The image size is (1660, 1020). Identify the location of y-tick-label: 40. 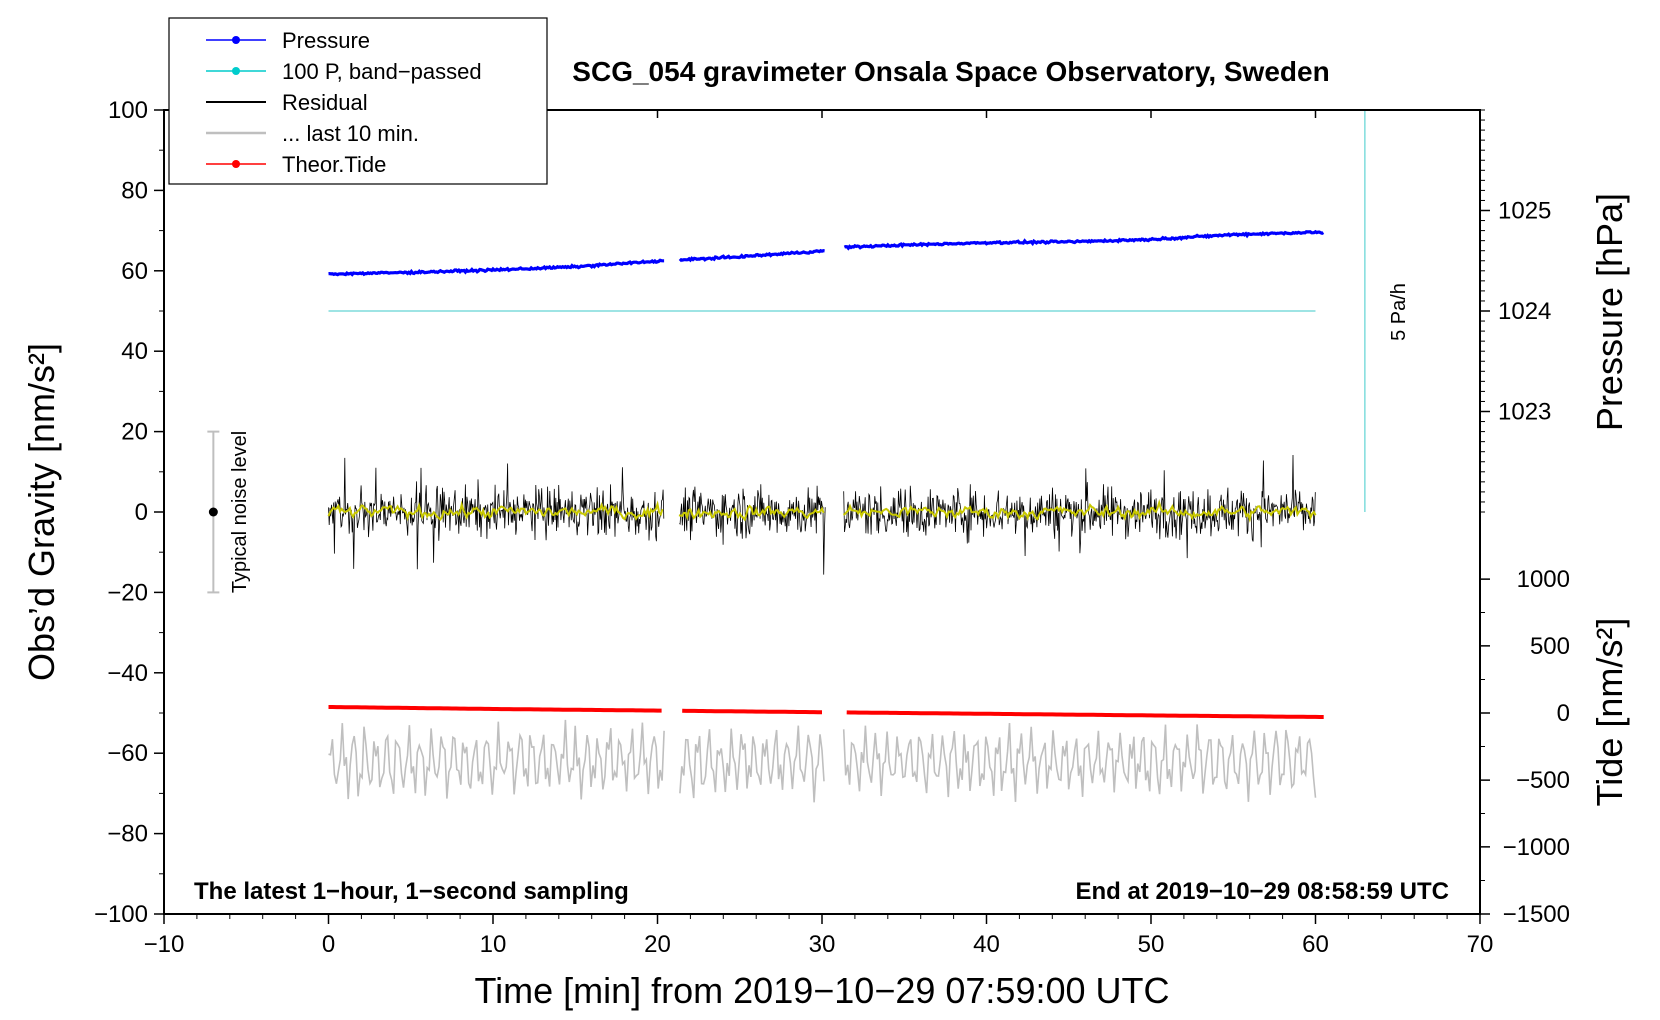
(134, 351).